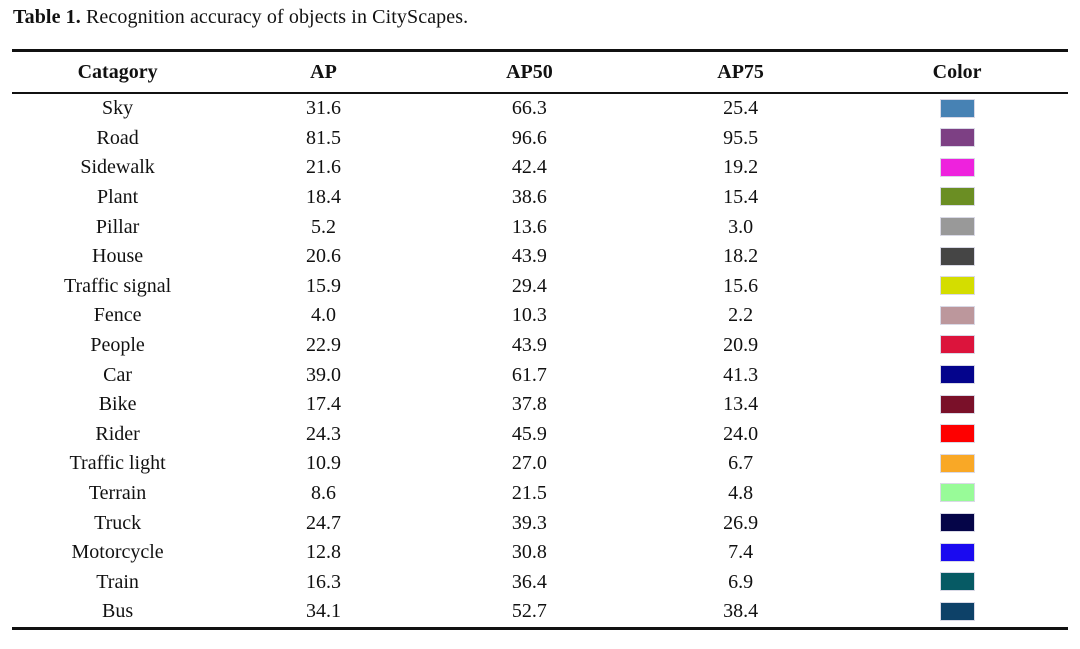  I want to click on category-cell: House, so click(118, 256).